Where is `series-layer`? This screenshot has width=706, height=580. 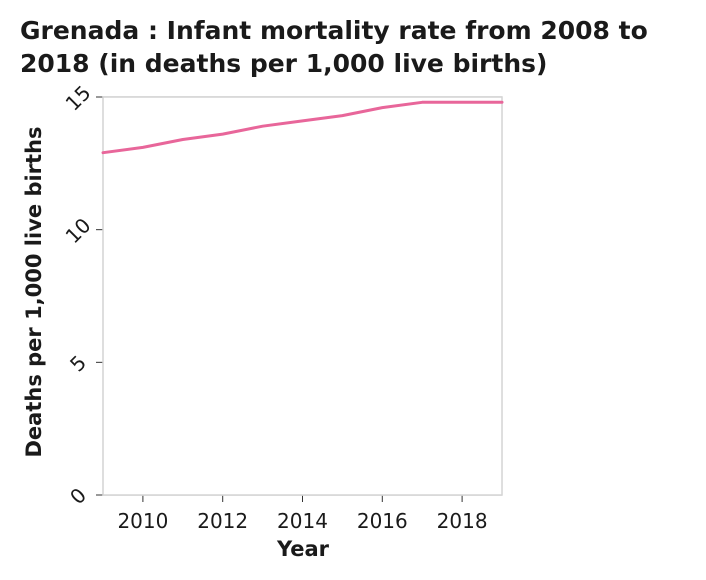
series-layer is located at coordinates (302, 127).